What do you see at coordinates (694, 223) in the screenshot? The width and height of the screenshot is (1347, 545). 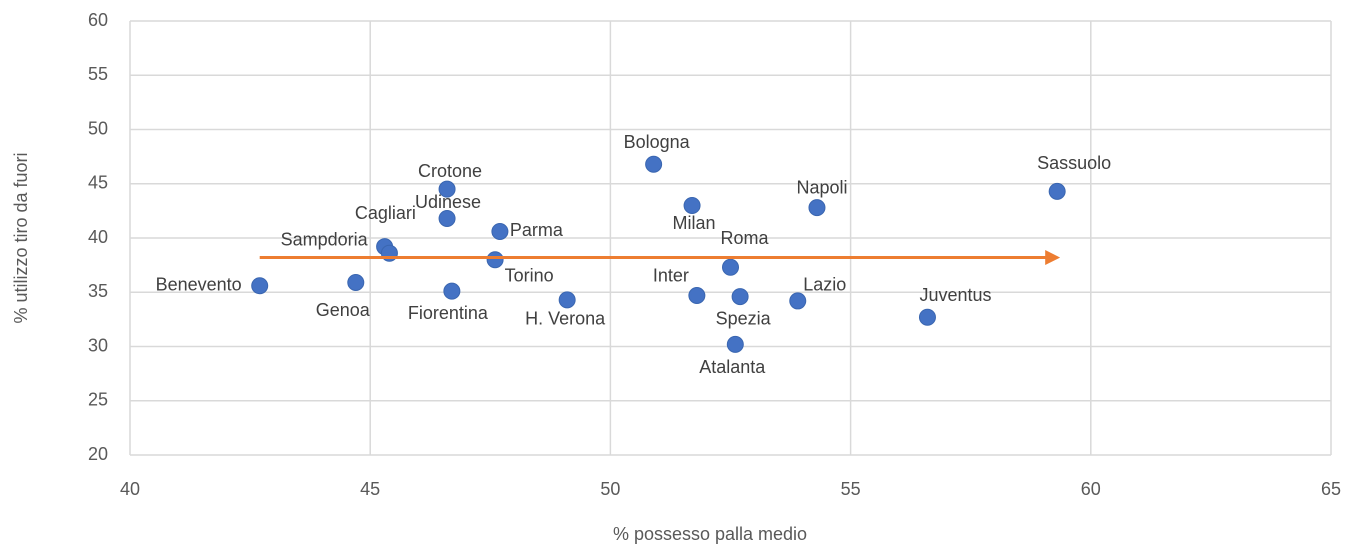 I see `point-label: Milan` at bounding box center [694, 223].